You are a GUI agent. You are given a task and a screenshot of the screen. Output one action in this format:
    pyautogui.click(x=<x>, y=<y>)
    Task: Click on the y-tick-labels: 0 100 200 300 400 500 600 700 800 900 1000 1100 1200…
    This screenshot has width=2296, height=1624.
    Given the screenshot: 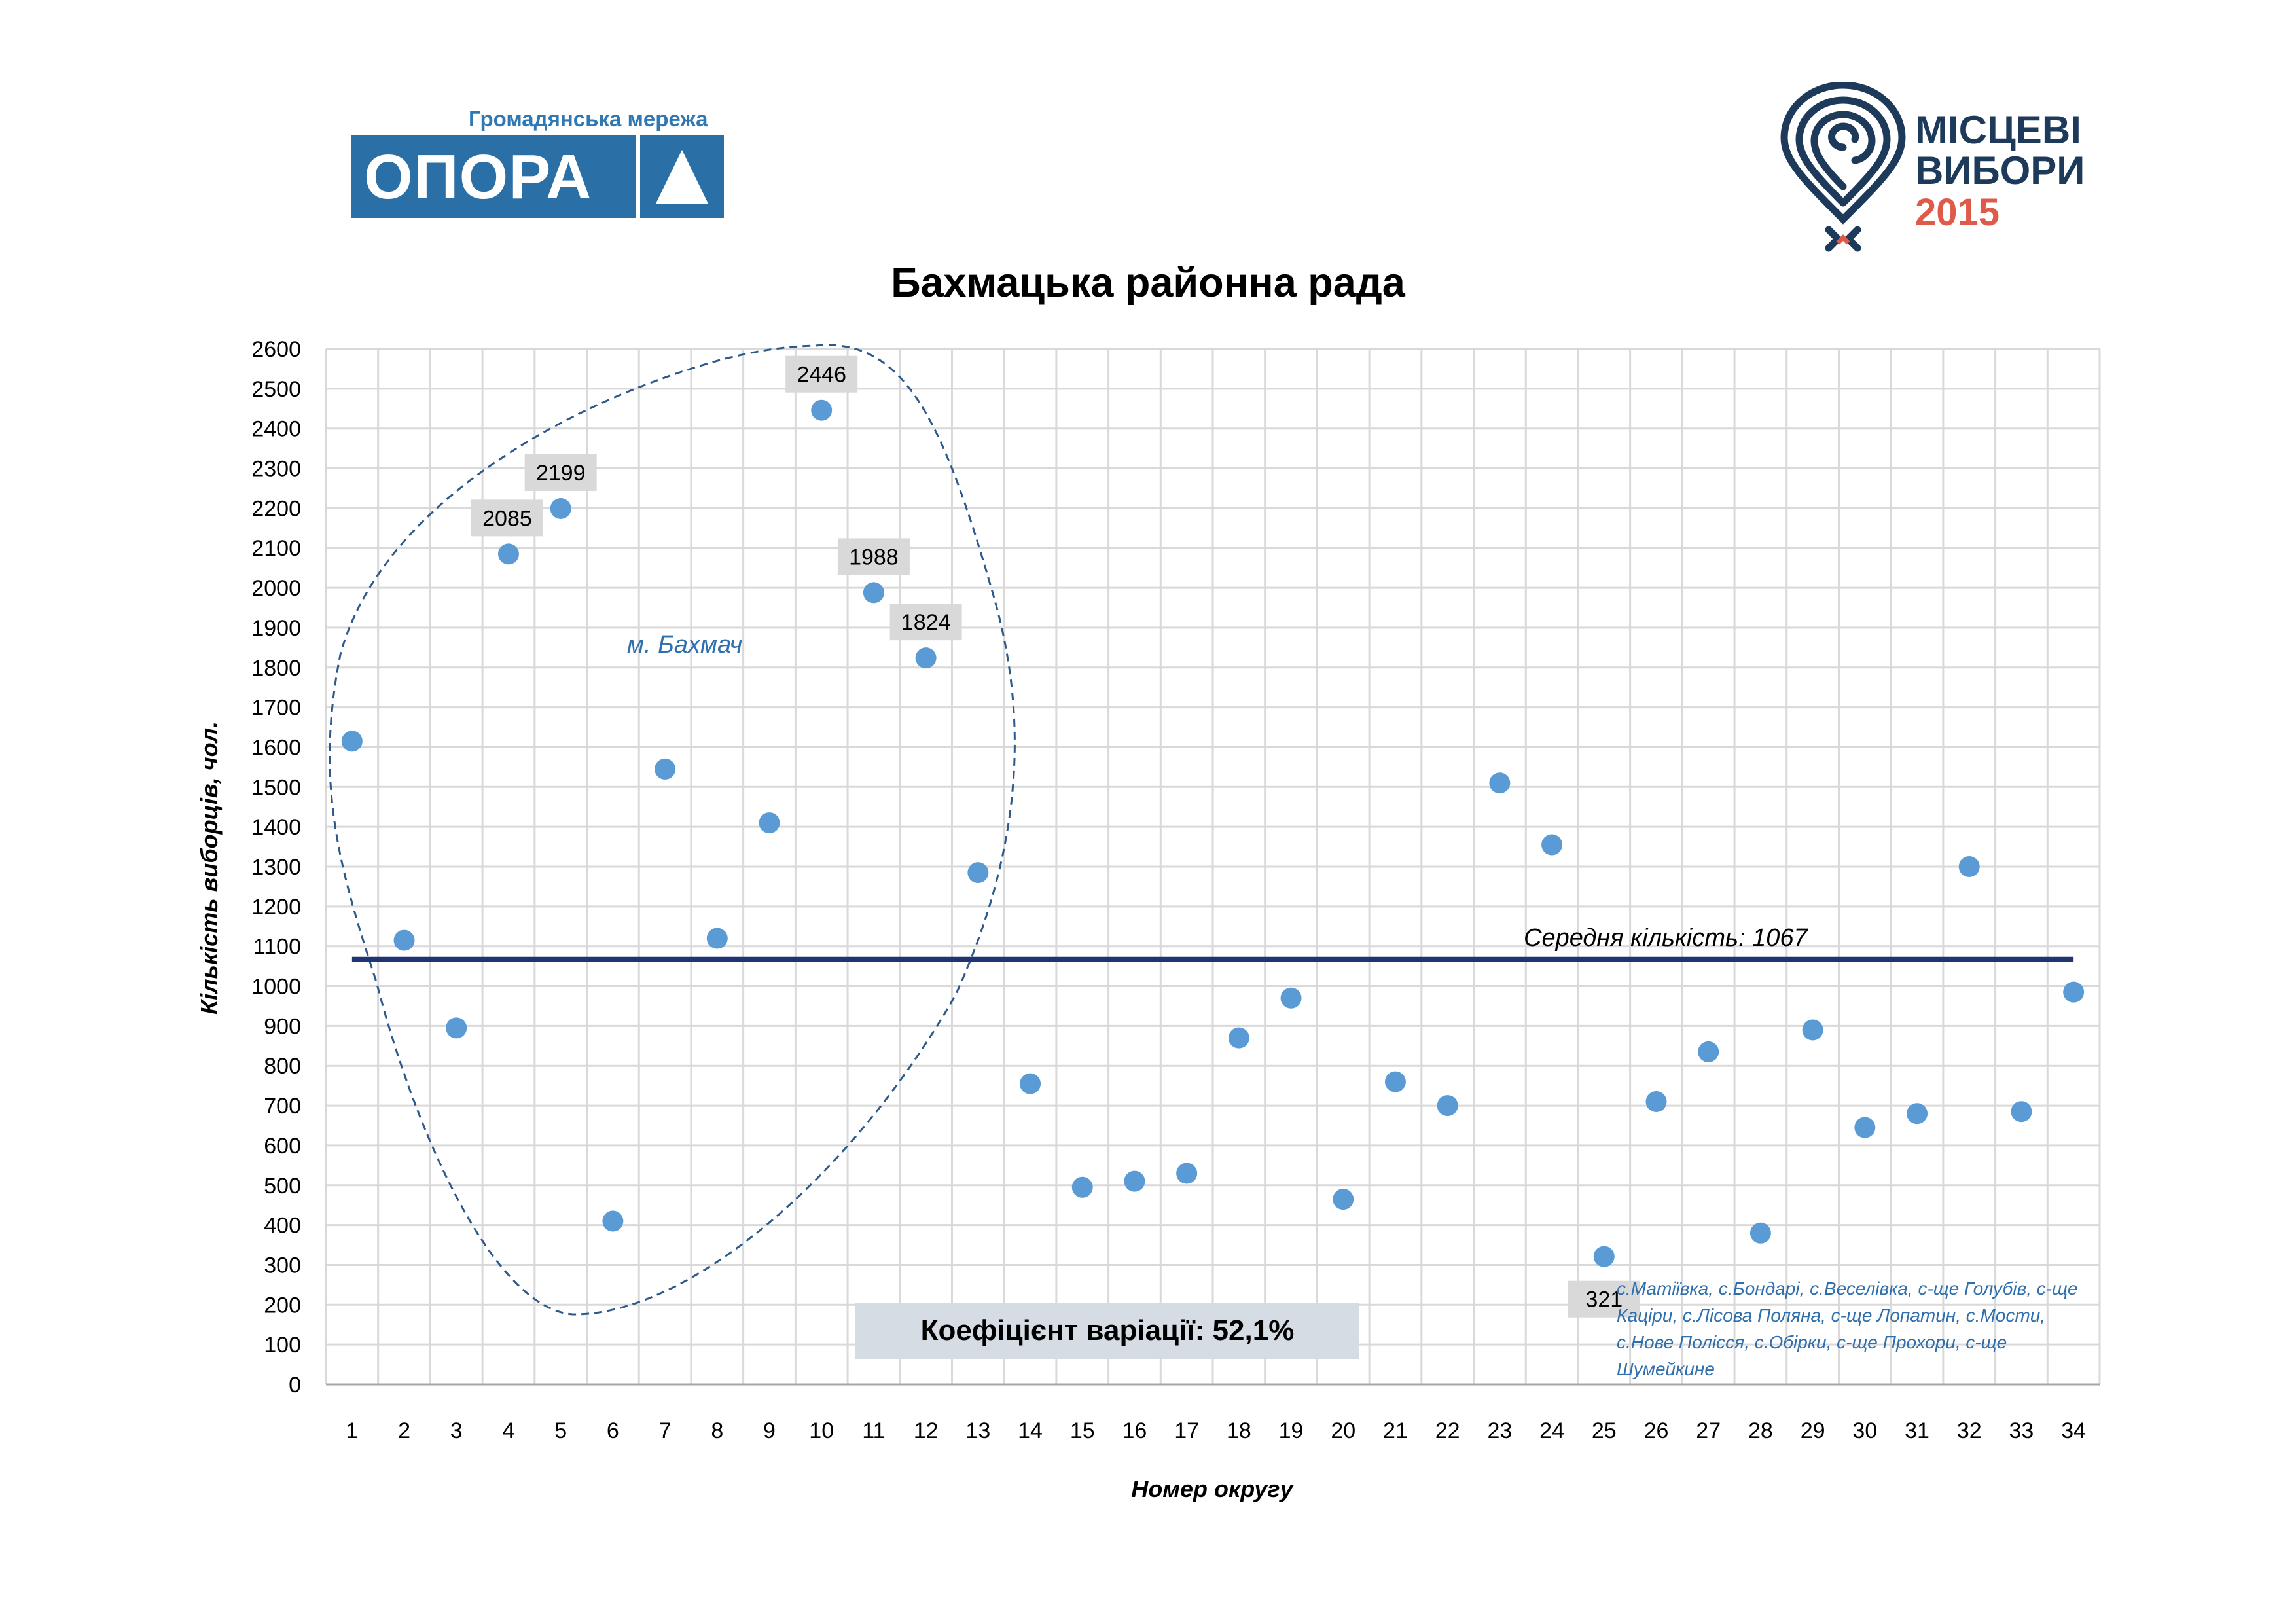 What is the action you would take?
    pyautogui.click(x=276, y=867)
    